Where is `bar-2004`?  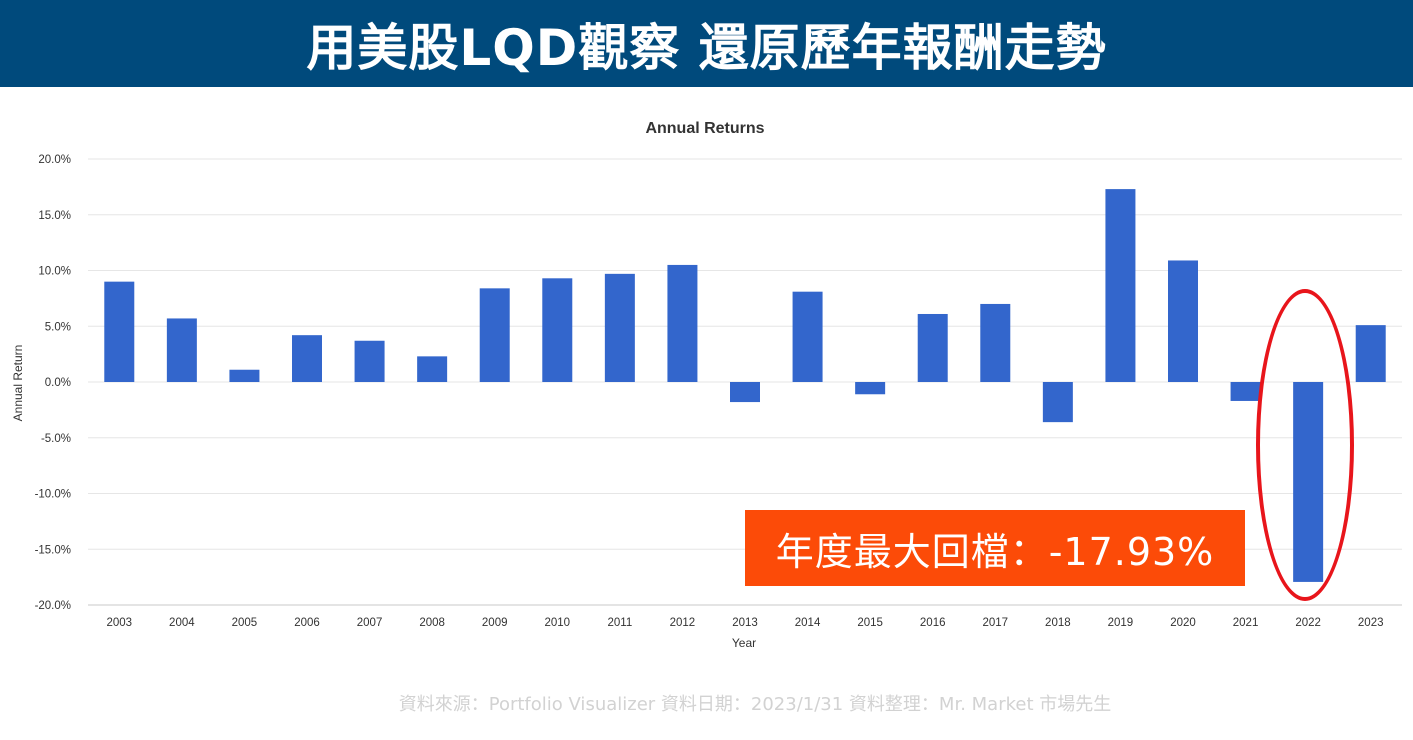 bar-2004 is located at coordinates (181, 350).